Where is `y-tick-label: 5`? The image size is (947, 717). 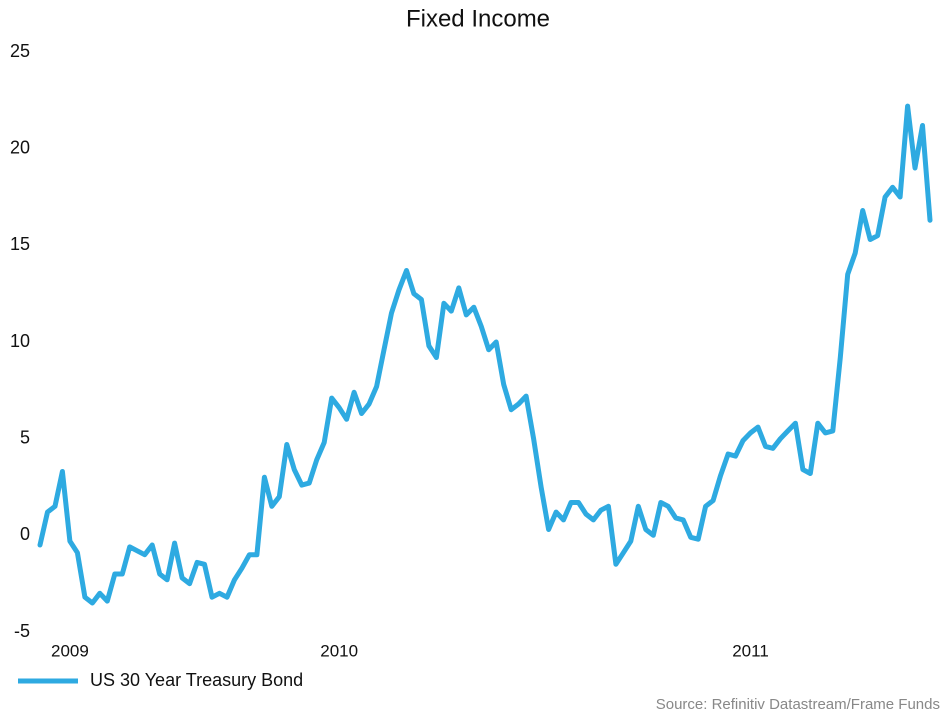 y-tick-label: 5 is located at coordinates (25, 437).